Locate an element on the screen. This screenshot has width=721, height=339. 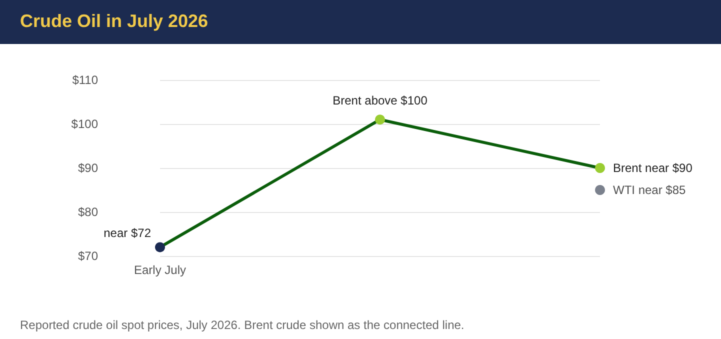
y-tick-label: $90 is located at coordinates (88, 168).